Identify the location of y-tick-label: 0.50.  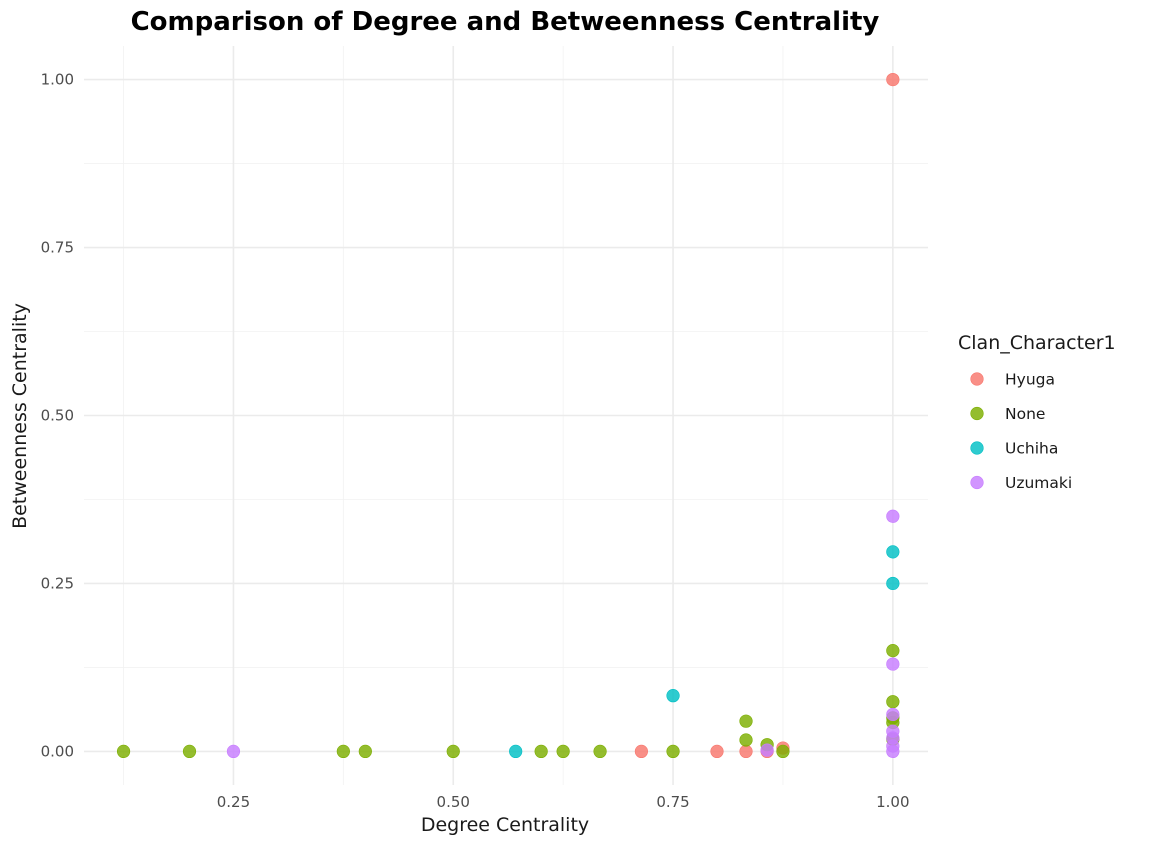
(57, 416).